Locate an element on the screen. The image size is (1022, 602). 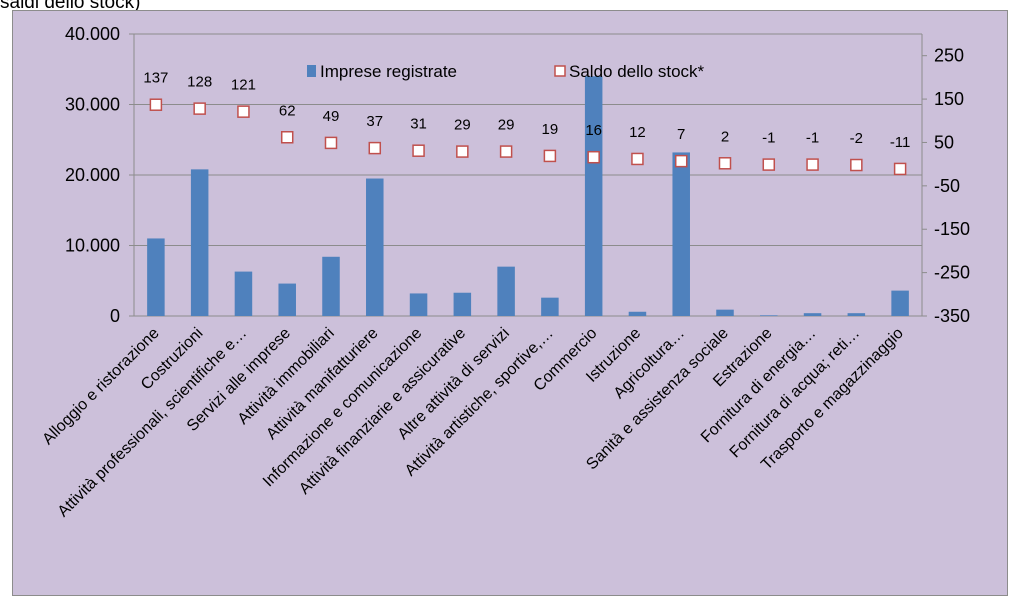
legend-label: Imprese registrate is located at coordinates (388, 71).